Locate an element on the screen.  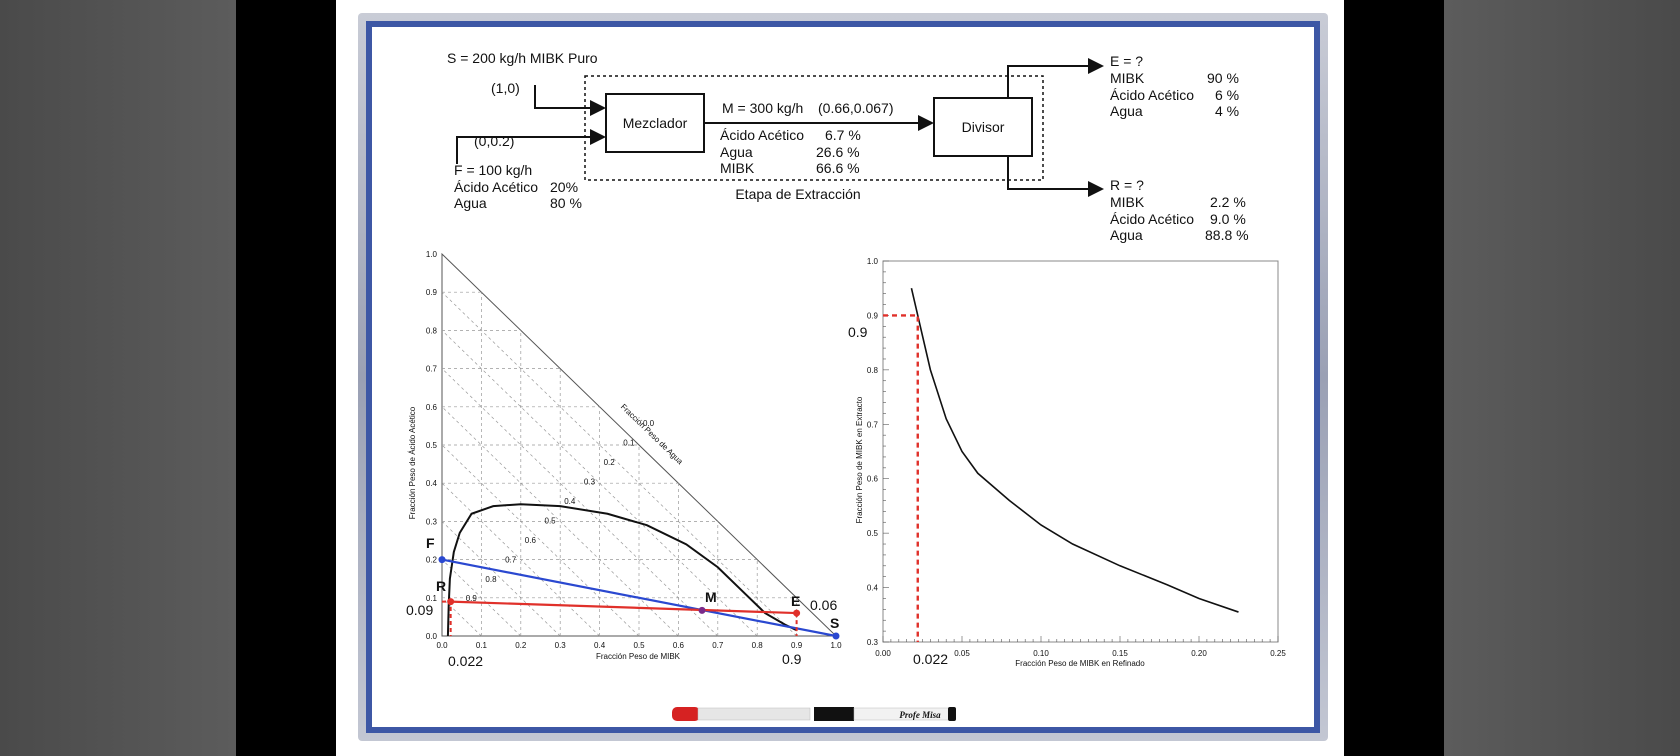
ternary-points is located at coordinates (639, 598).